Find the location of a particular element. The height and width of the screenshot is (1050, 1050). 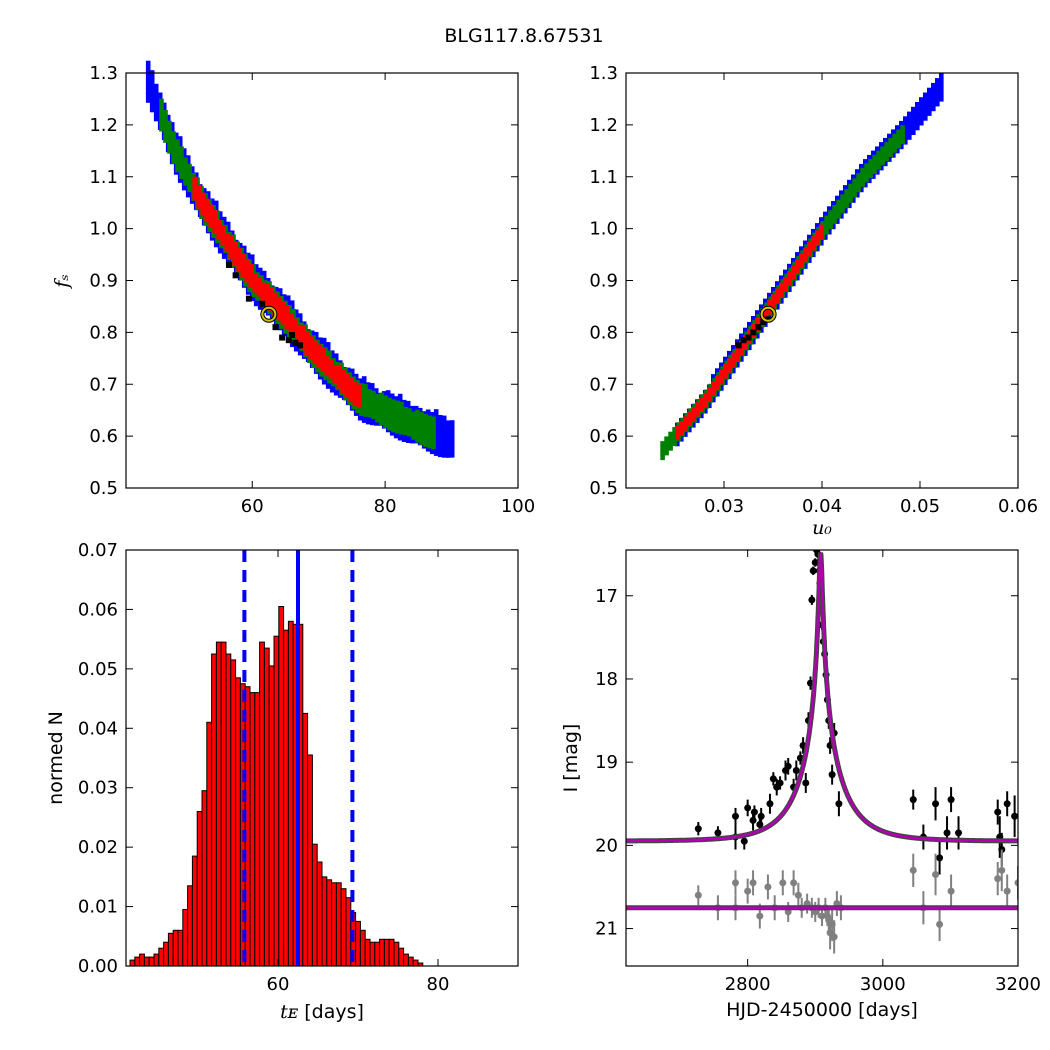

y-tick-label: 1.3 is located at coordinates (103, 73).